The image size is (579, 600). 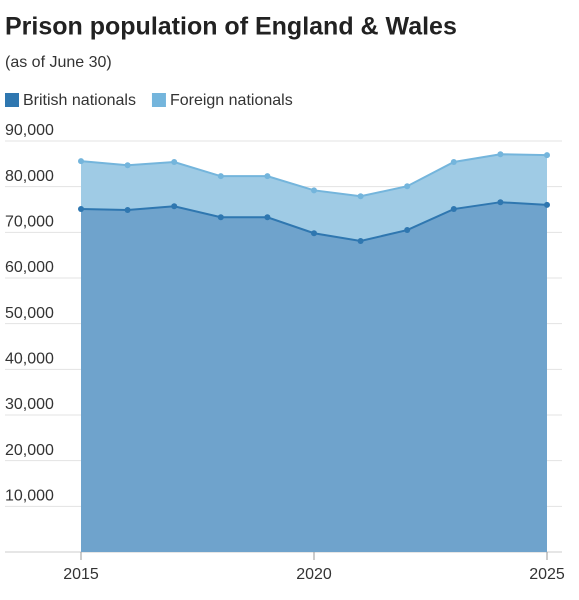 What do you see at coordinates (29, 130) in the screenshot?
I see `y-tick-label: 90,000` at bounding box center [29, 130].